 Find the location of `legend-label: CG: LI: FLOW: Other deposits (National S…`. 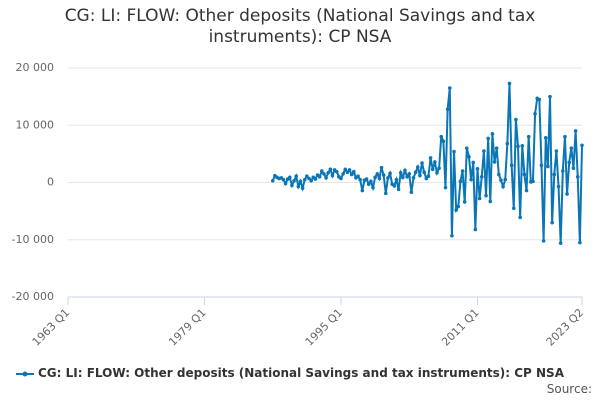

legend-label: CG: LI: FLOW: Other deposits (National S… is located at coordinates (301, 373).